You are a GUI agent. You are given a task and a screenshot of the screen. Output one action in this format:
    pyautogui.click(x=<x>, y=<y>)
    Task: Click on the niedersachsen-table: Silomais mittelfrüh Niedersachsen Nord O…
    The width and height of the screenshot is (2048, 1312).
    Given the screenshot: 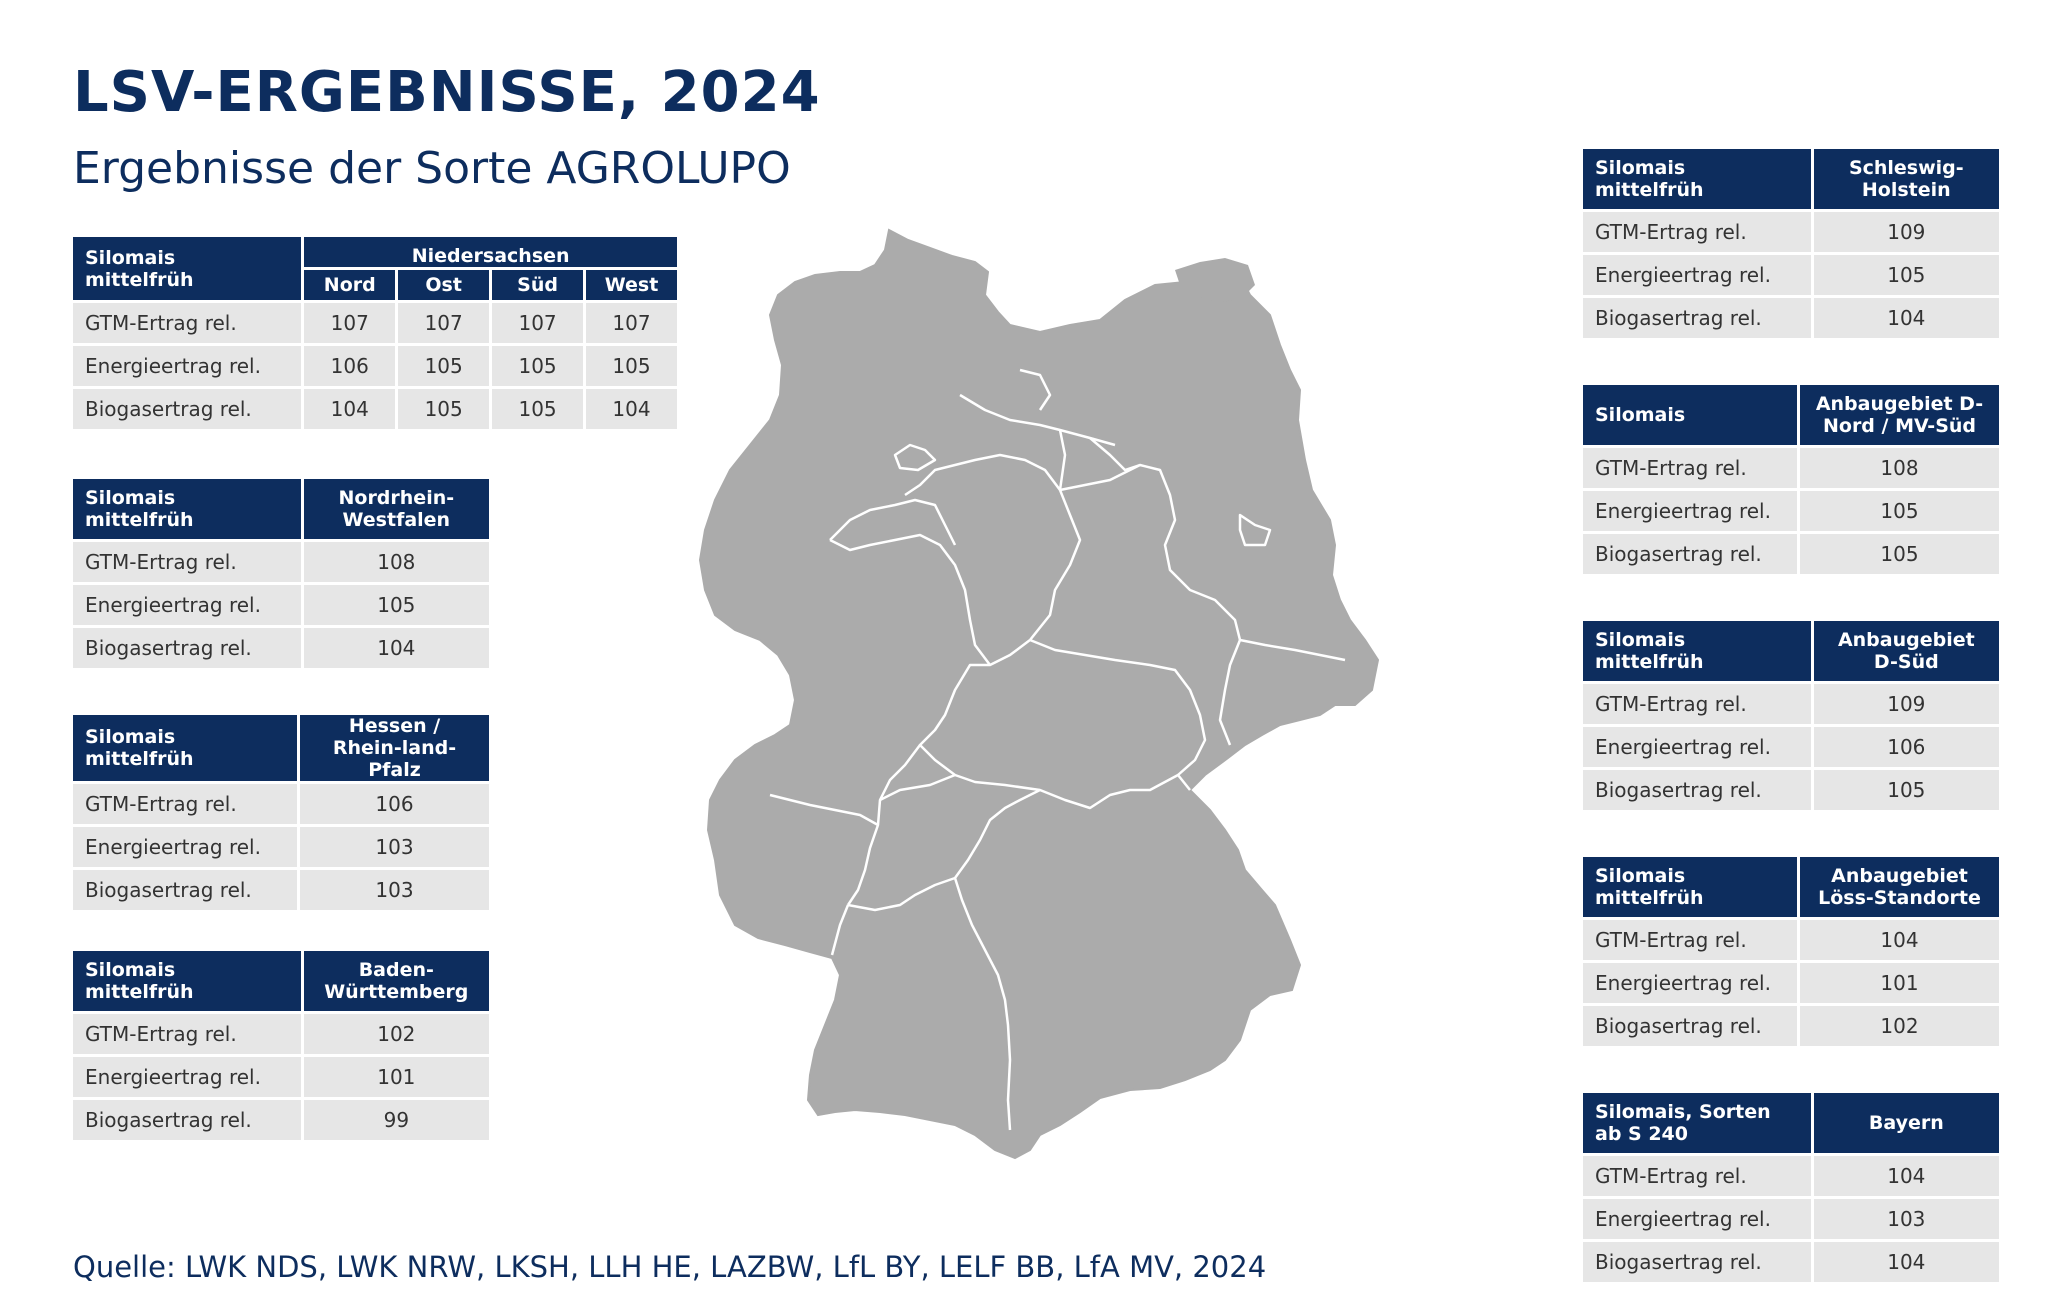 What is the action you would take?
    pyautogui.click(x=375, y=333)
    